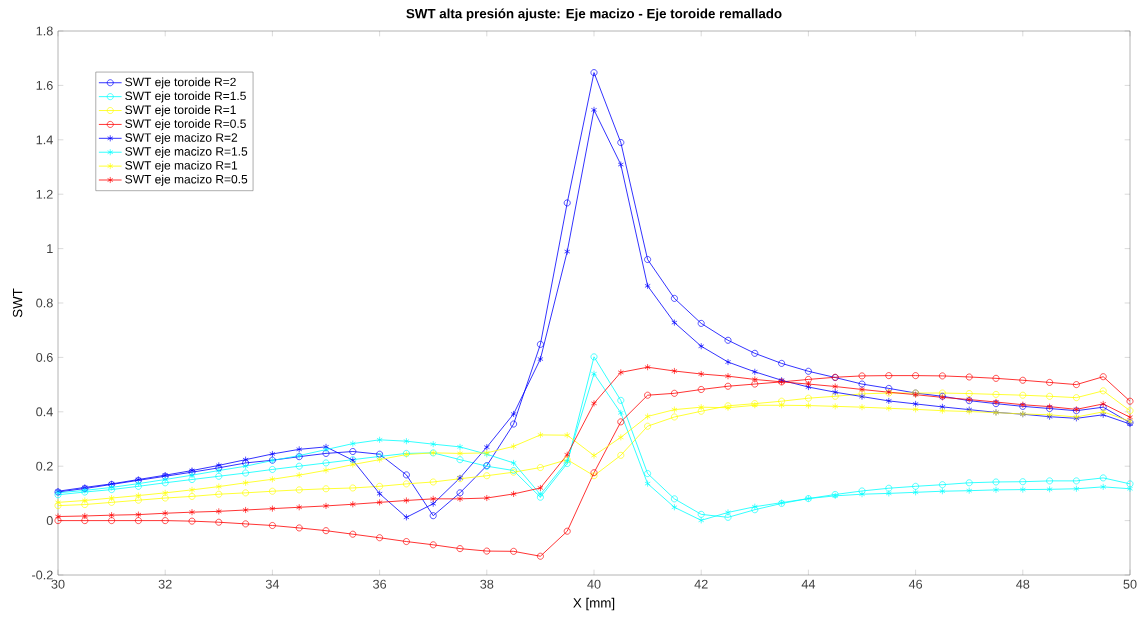 Image resolution: width=1143 pixels, height=619 pixels. I want to click on y-tick-label: 1, so click(50, 248).